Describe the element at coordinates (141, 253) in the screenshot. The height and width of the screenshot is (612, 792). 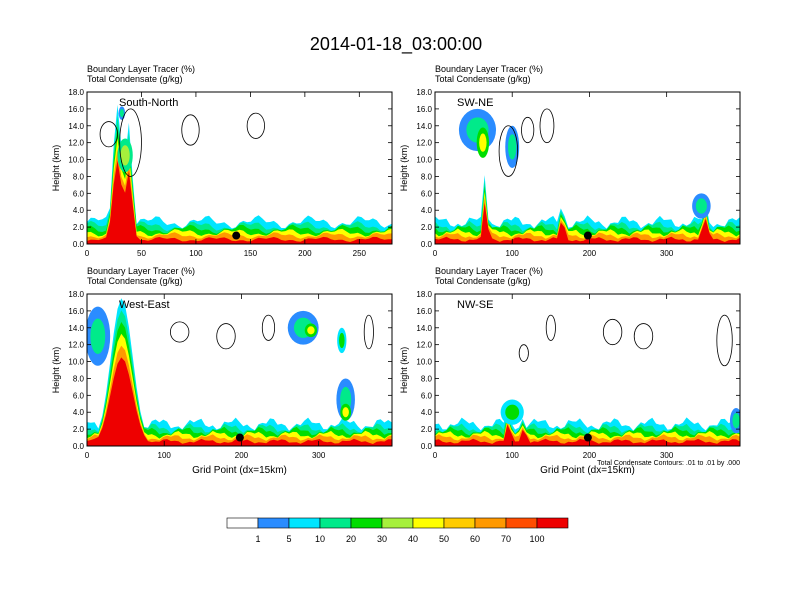
I see `x-tick-label: 50` at that location.